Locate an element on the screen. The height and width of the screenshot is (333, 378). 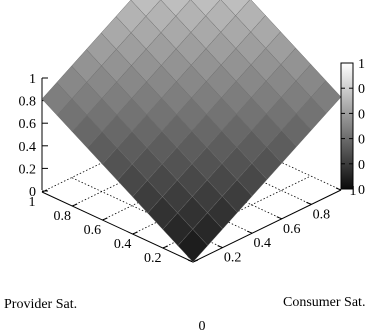
z-tick-label: 0.4 is located at coordinates (28, 147).